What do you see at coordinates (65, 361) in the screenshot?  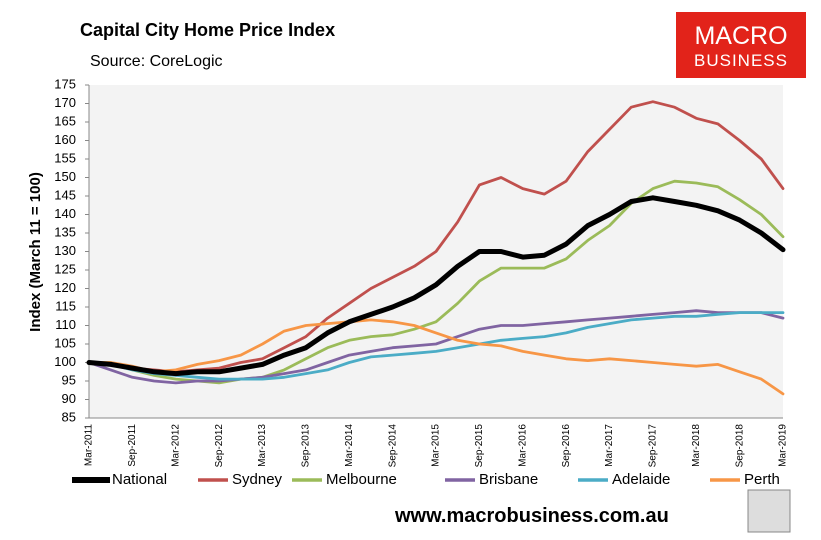 I see `y-tick-label: 100` at bounding box center [65, 361].